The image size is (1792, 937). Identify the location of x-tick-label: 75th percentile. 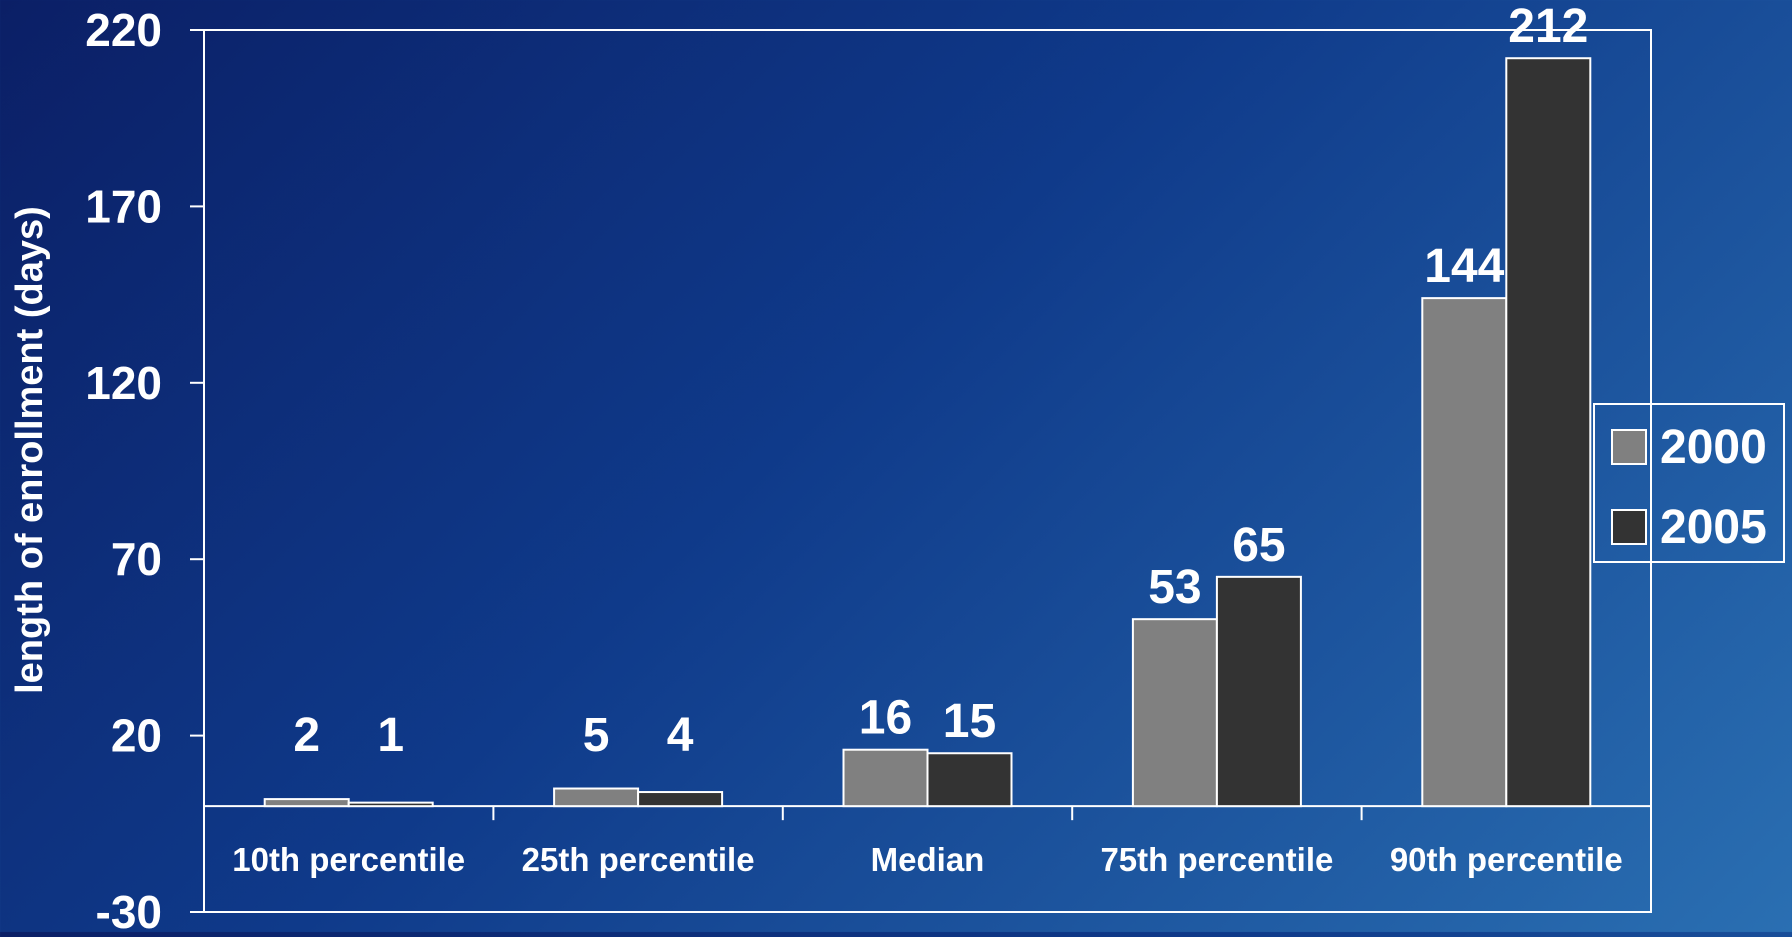
(1216, 859).